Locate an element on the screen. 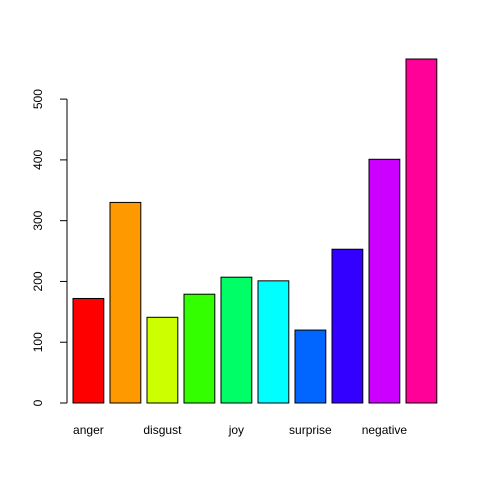 Image resolution: width=480 pixels, height=480 pixels. x-category-label: surprise is located at coordinates (310, 430).